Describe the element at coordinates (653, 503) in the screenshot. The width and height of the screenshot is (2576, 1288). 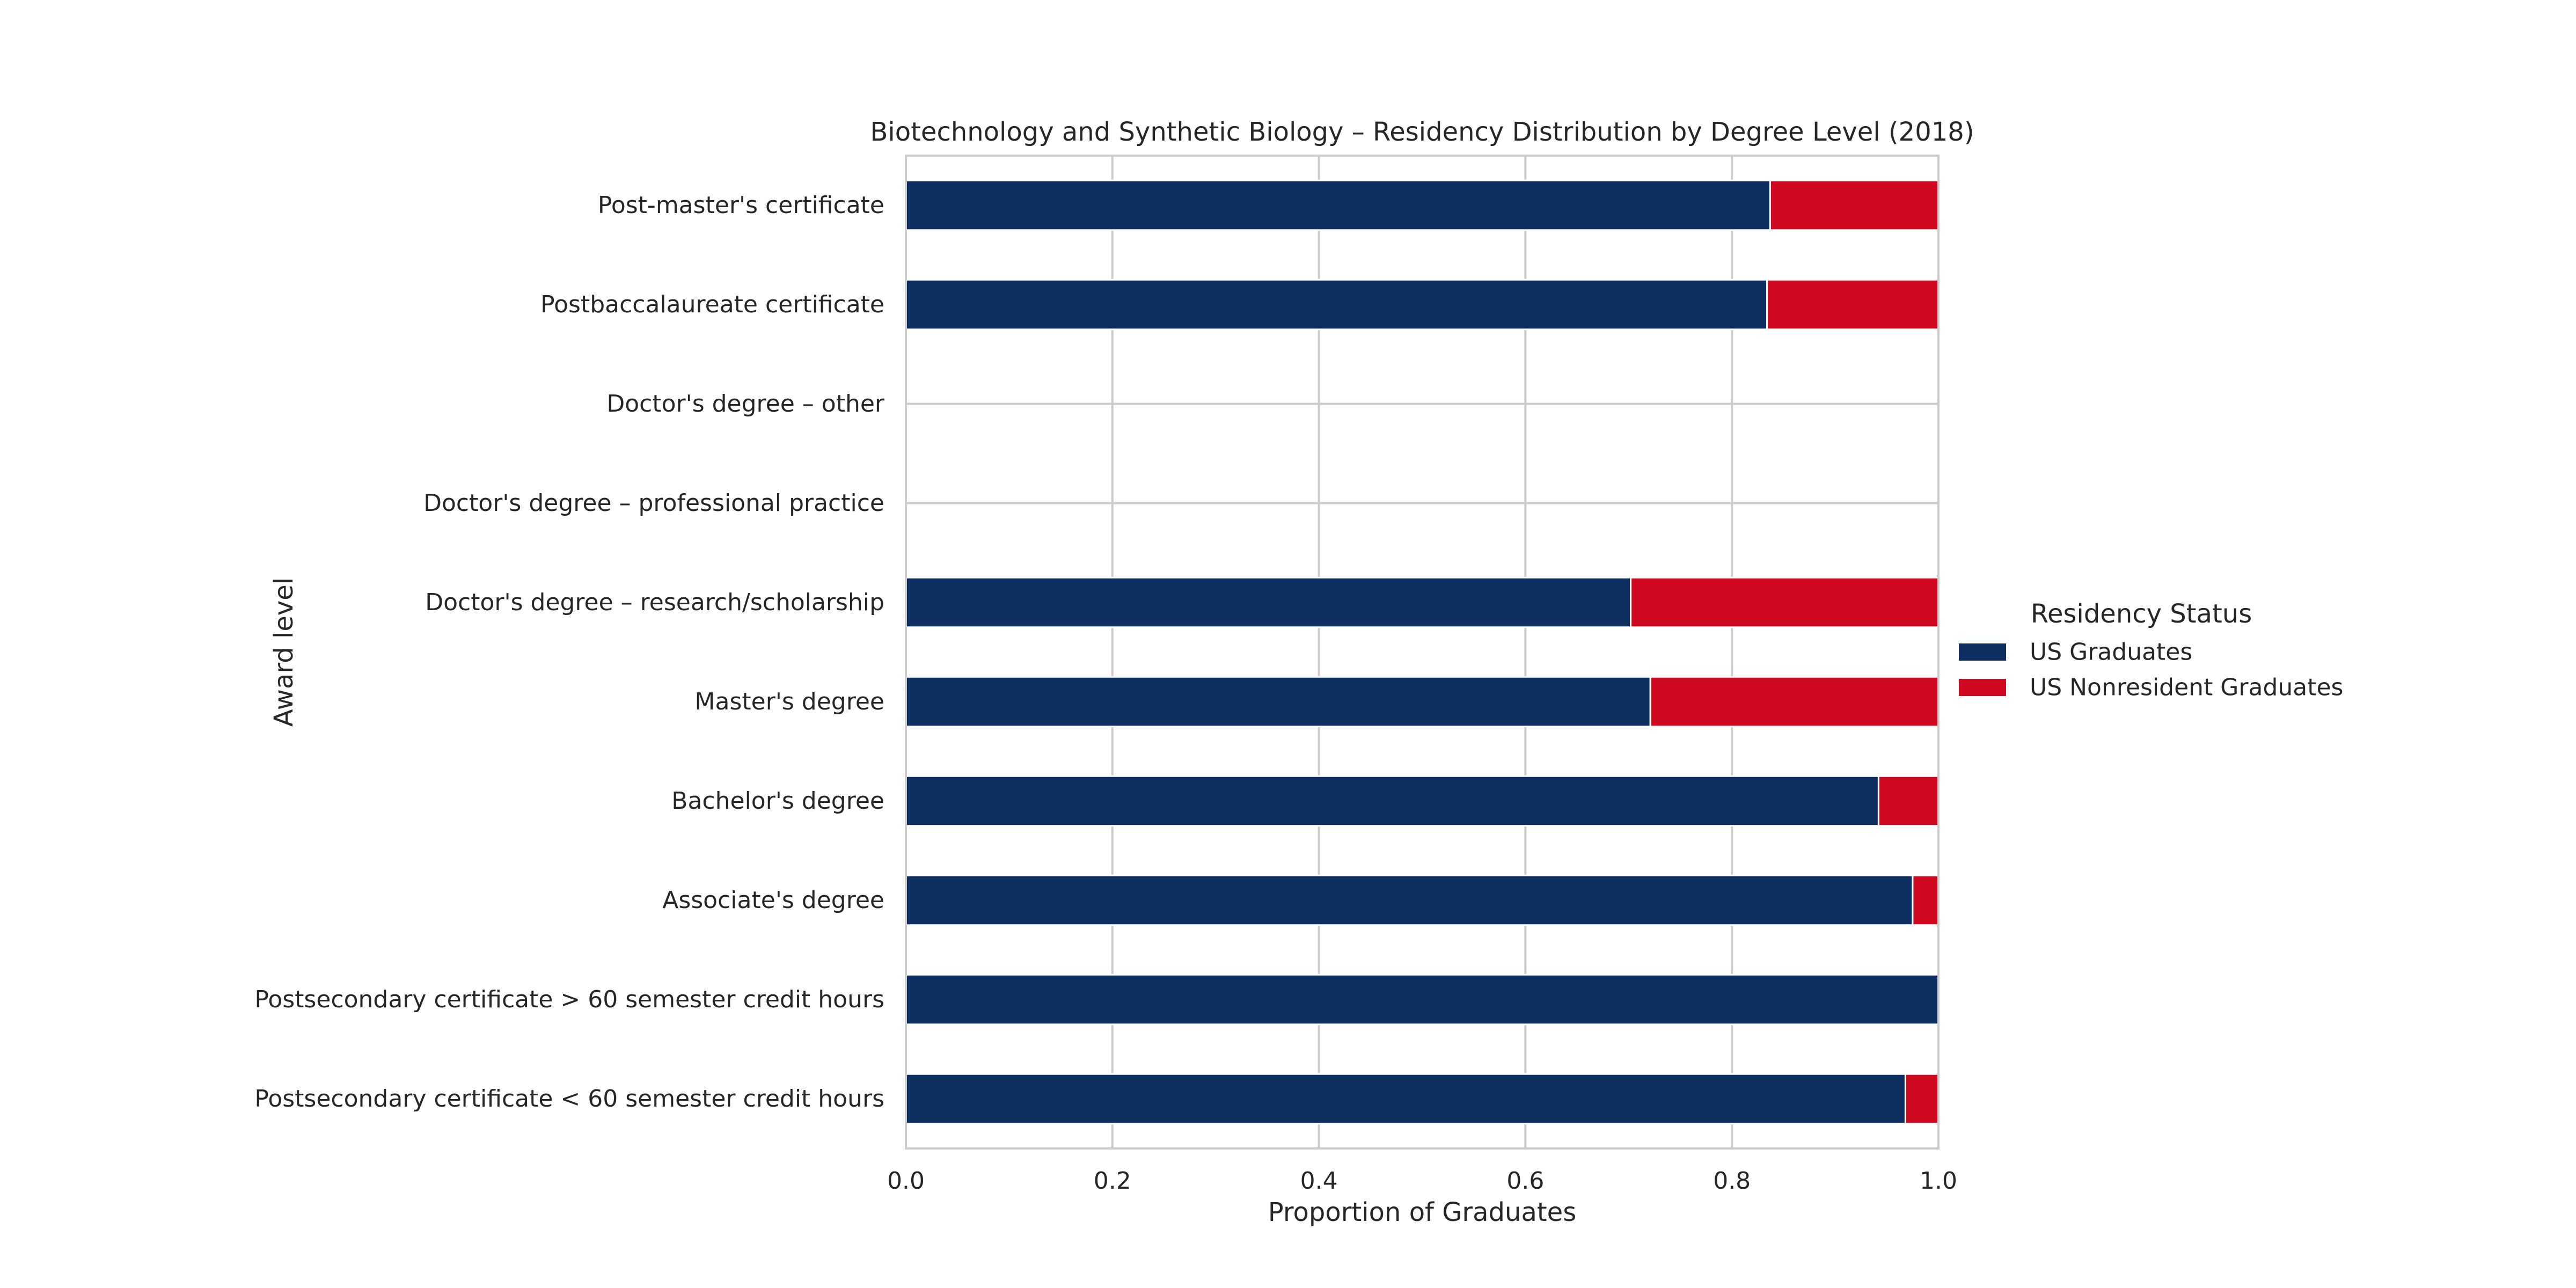
I see `y-tick-label: Doctor's degree – professional practice` at that location.